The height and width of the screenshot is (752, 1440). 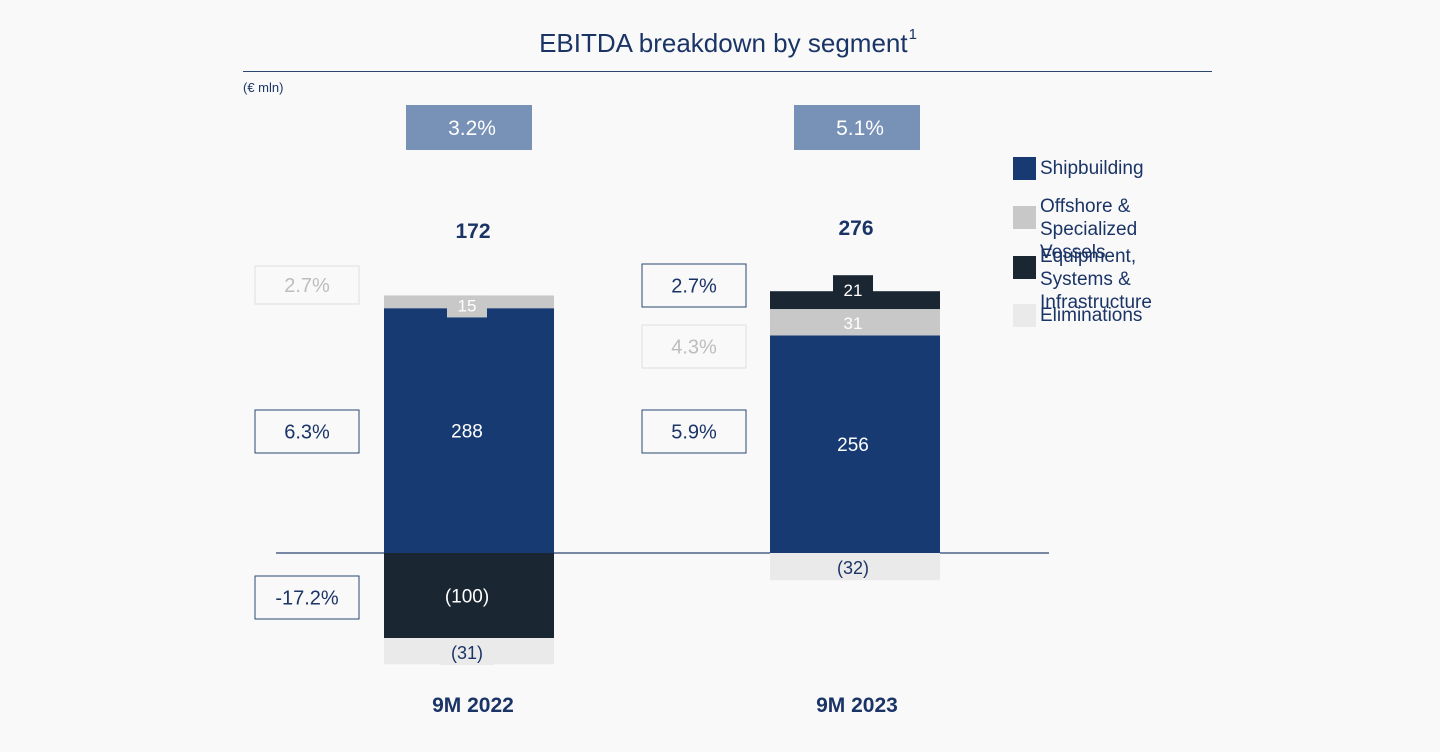 I want to click on chart-title: EBITDA breakdown by segment1, so click(x=720, y=42).